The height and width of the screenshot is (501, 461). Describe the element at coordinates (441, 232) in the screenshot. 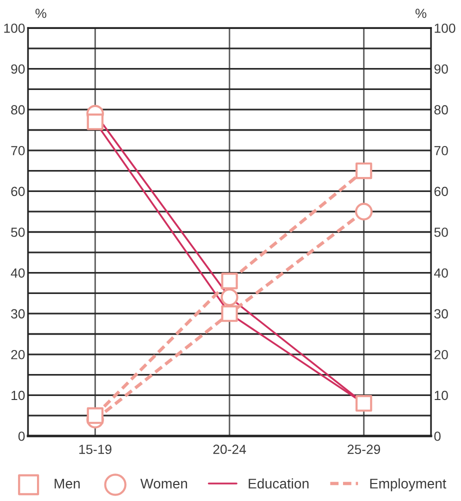

I see `y2-tick-label: 50` at that location.